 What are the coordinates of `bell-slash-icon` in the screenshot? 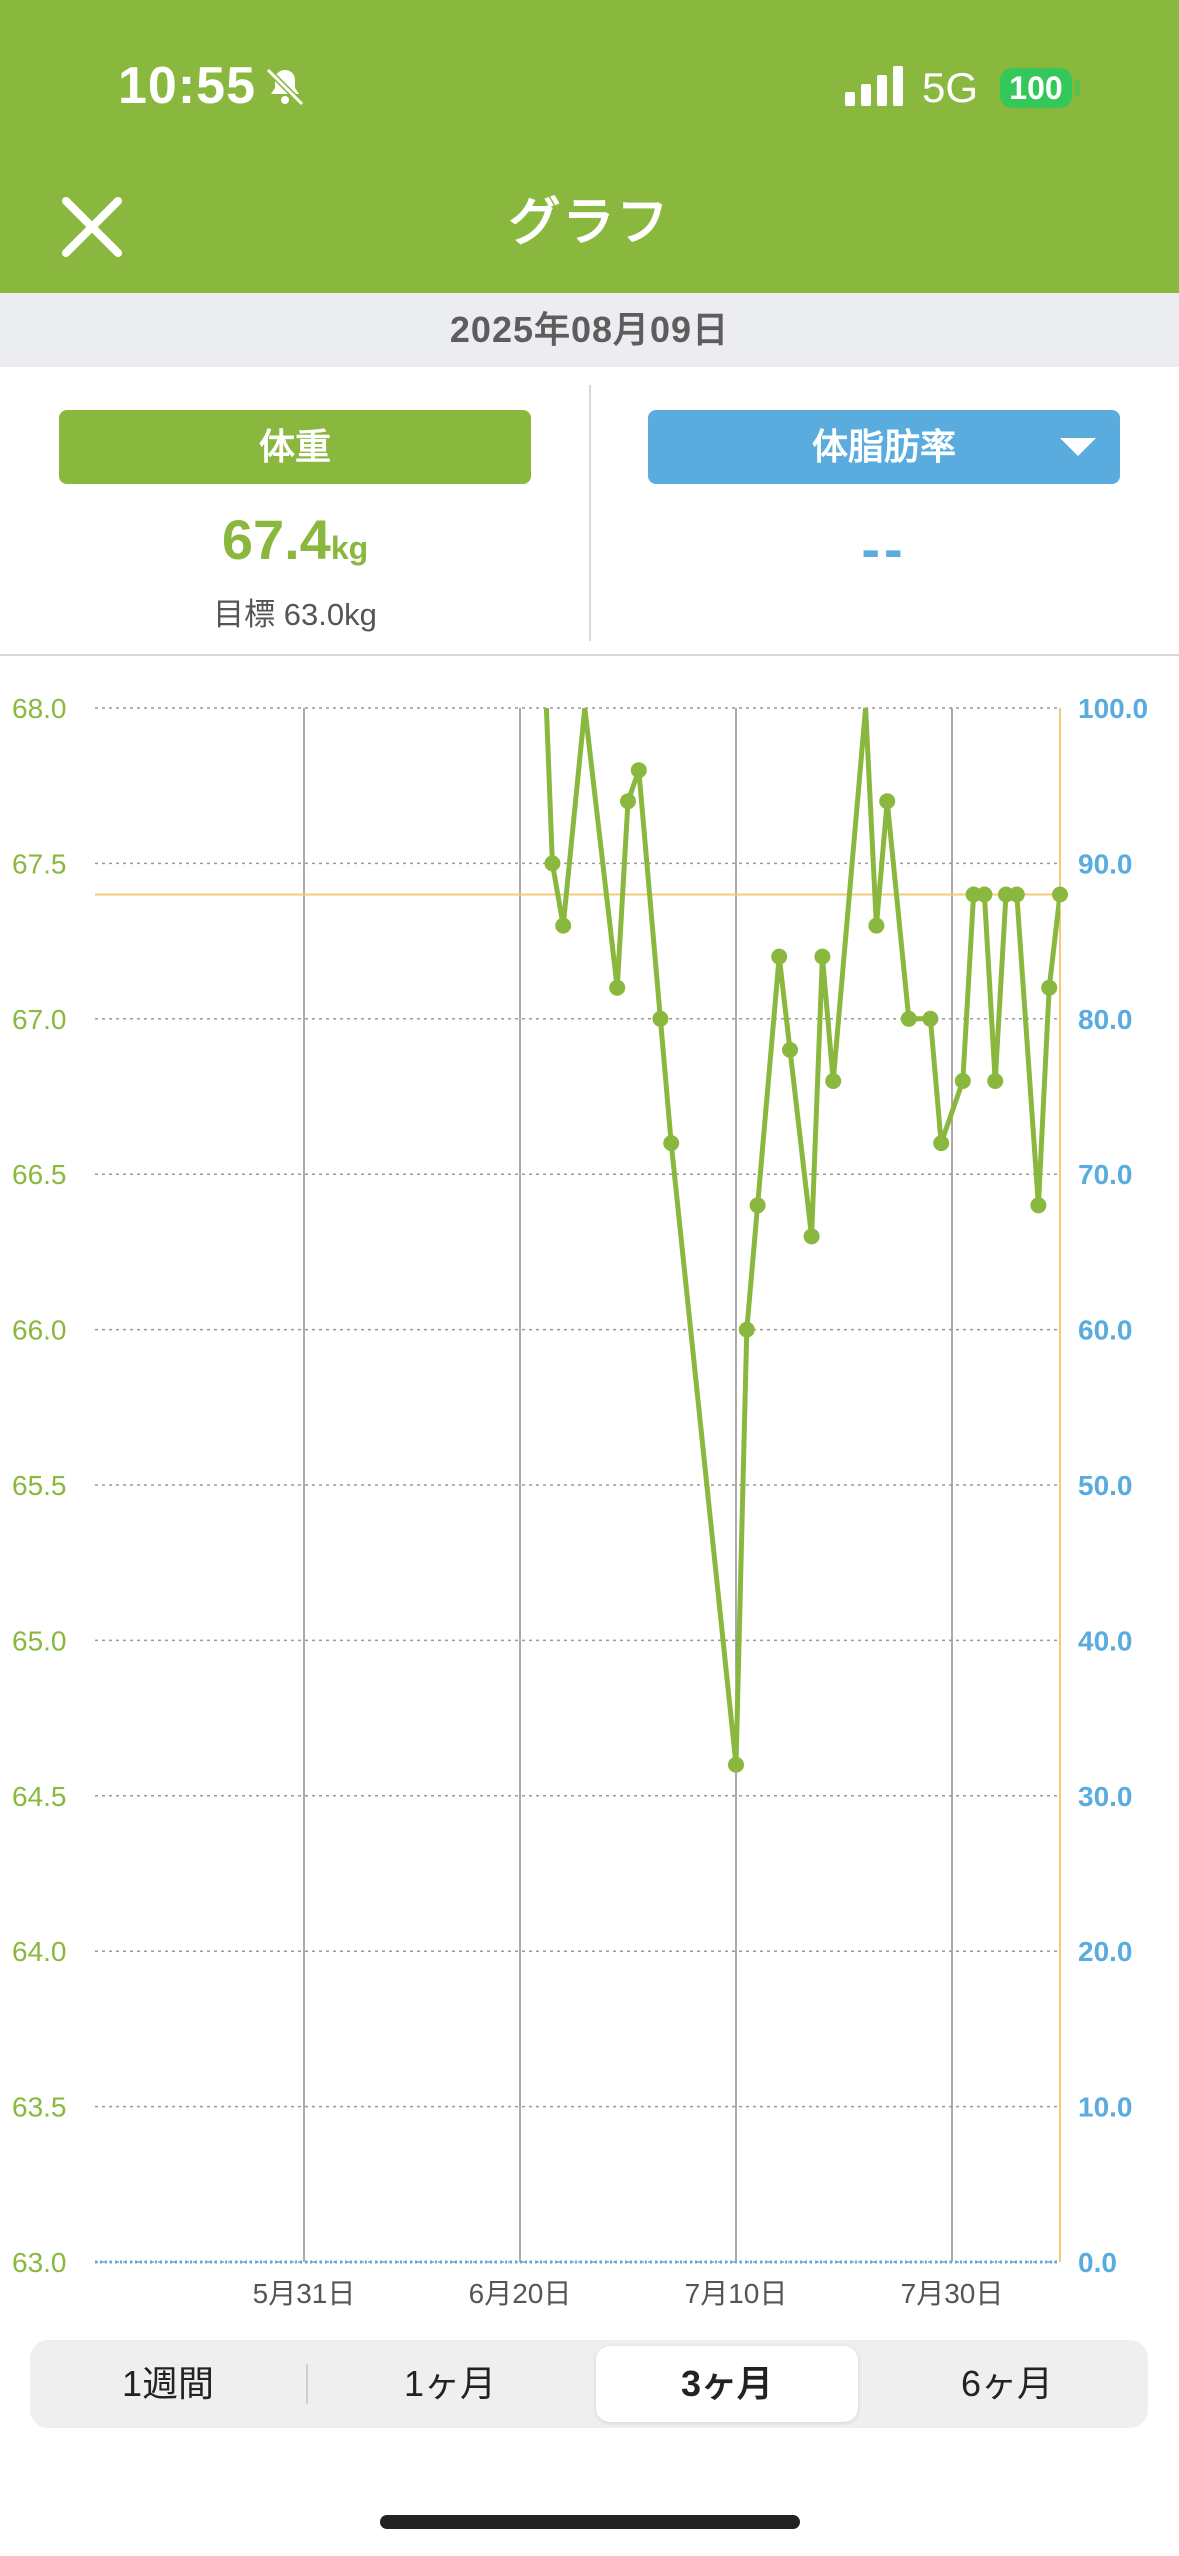 It's located at (285, 87).